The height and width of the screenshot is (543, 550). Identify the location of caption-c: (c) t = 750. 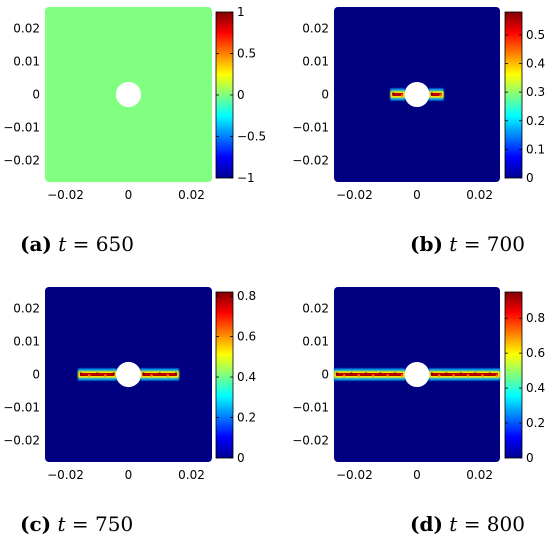
(76, 524).